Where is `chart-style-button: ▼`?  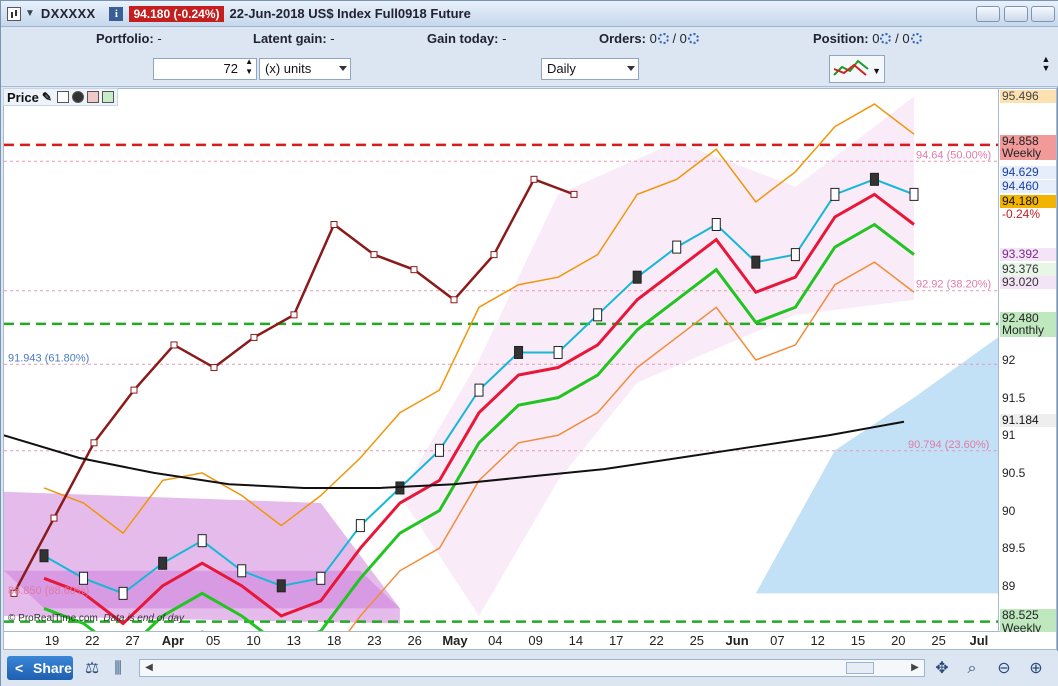
chart-style-button: ▼ is located at coordinates (857, 69).